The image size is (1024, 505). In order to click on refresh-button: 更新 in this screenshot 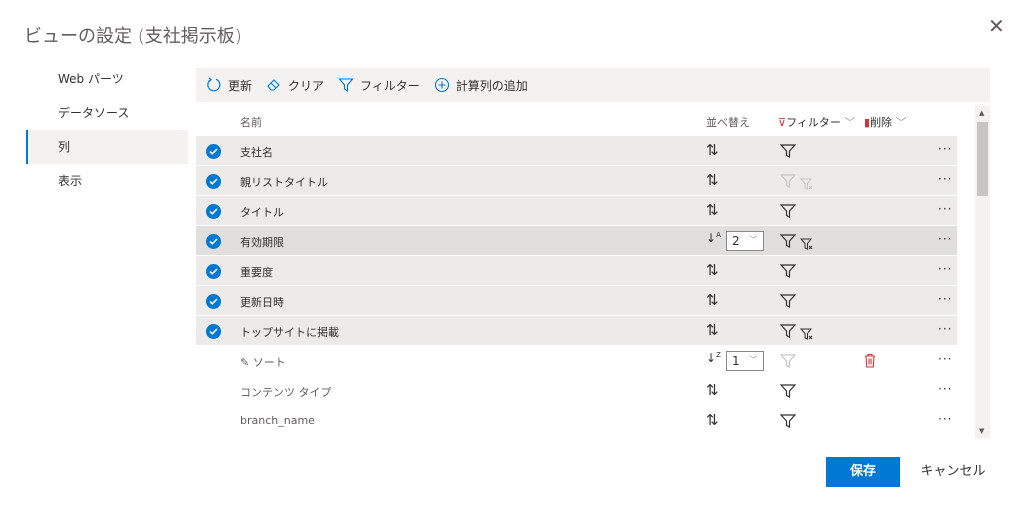, I will do `click(229, 85)`.